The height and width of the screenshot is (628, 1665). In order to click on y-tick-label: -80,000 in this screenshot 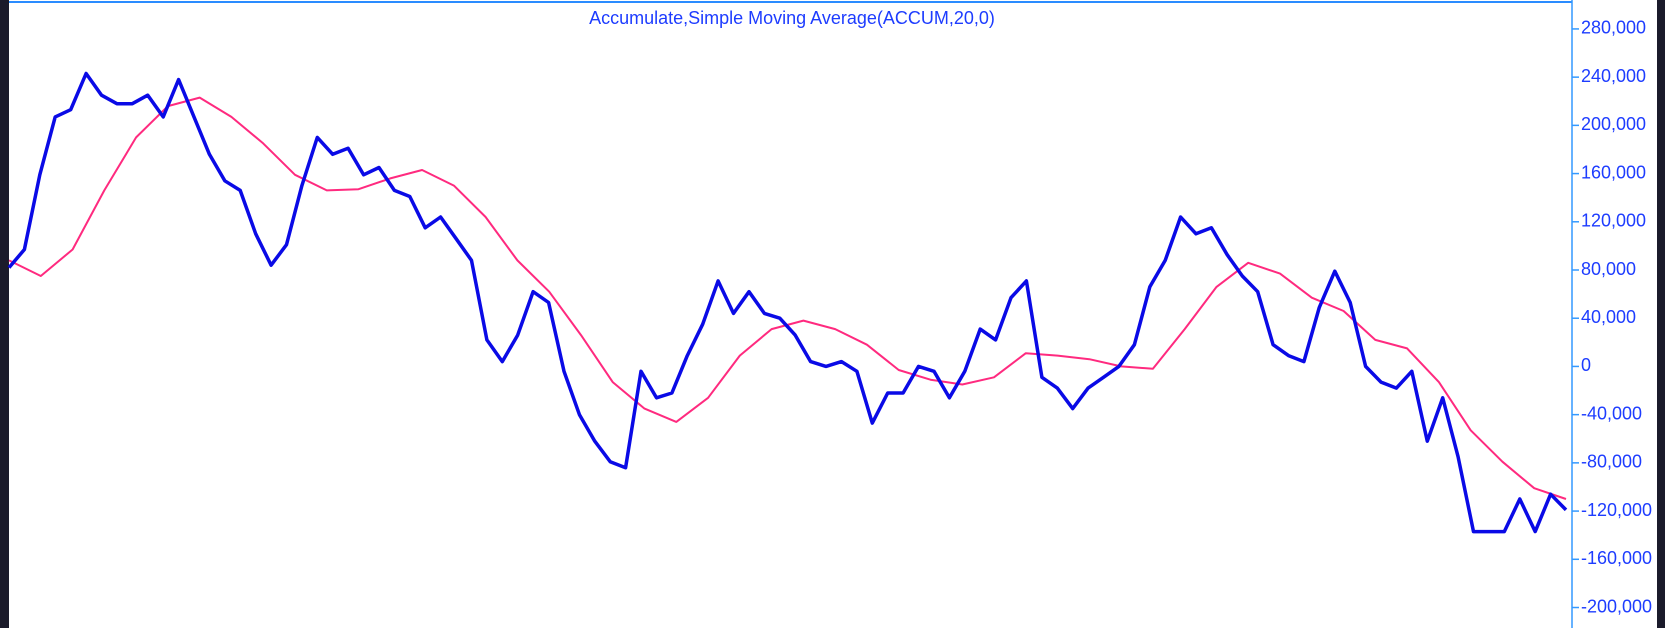, I will do `click(1611, 462)`.